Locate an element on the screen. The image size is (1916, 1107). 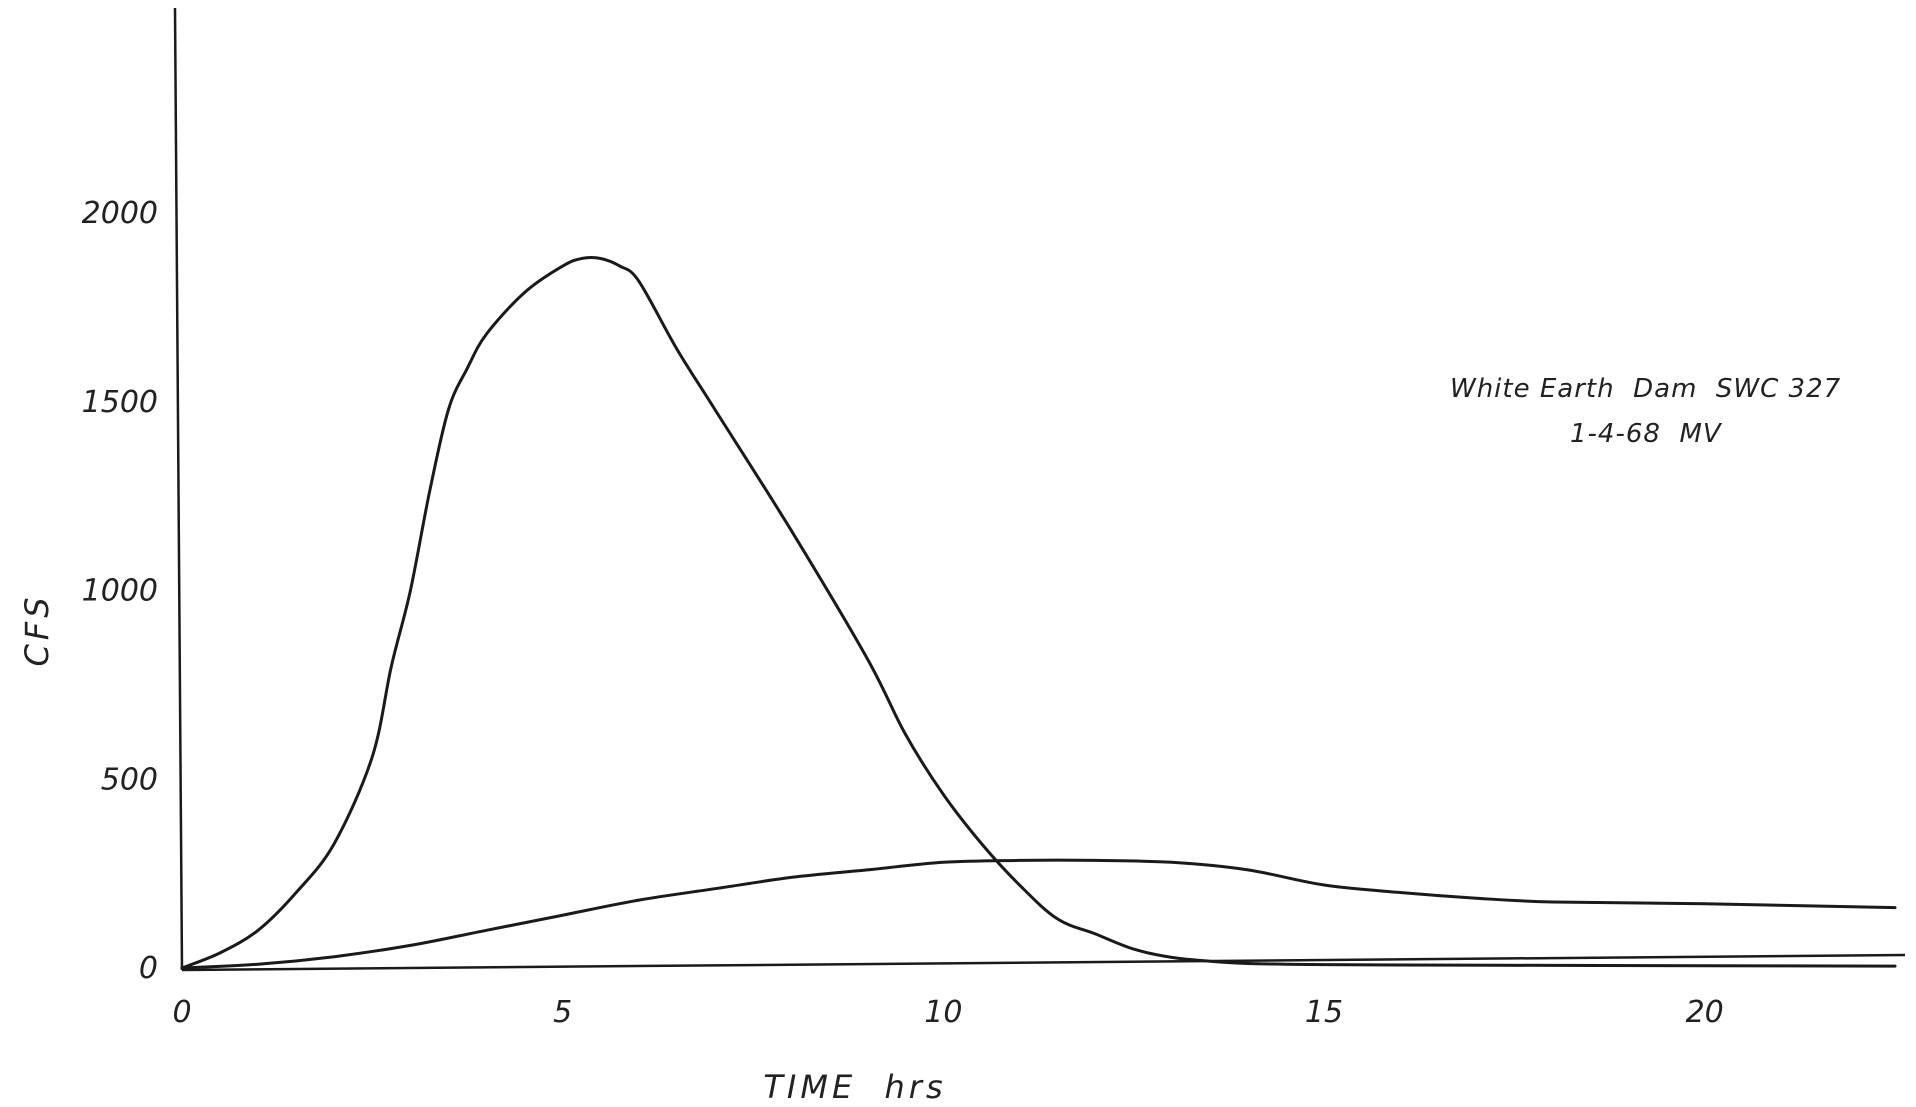
y-tick-label: 0 is located at coordinates (148, 968).